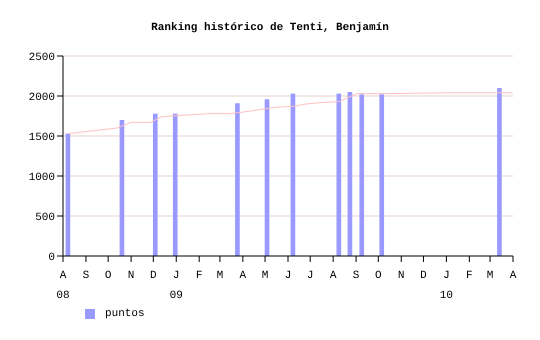  I want to click on chart-title: Ranking histórico de Tenti, Benjamín, so click(270, 28).